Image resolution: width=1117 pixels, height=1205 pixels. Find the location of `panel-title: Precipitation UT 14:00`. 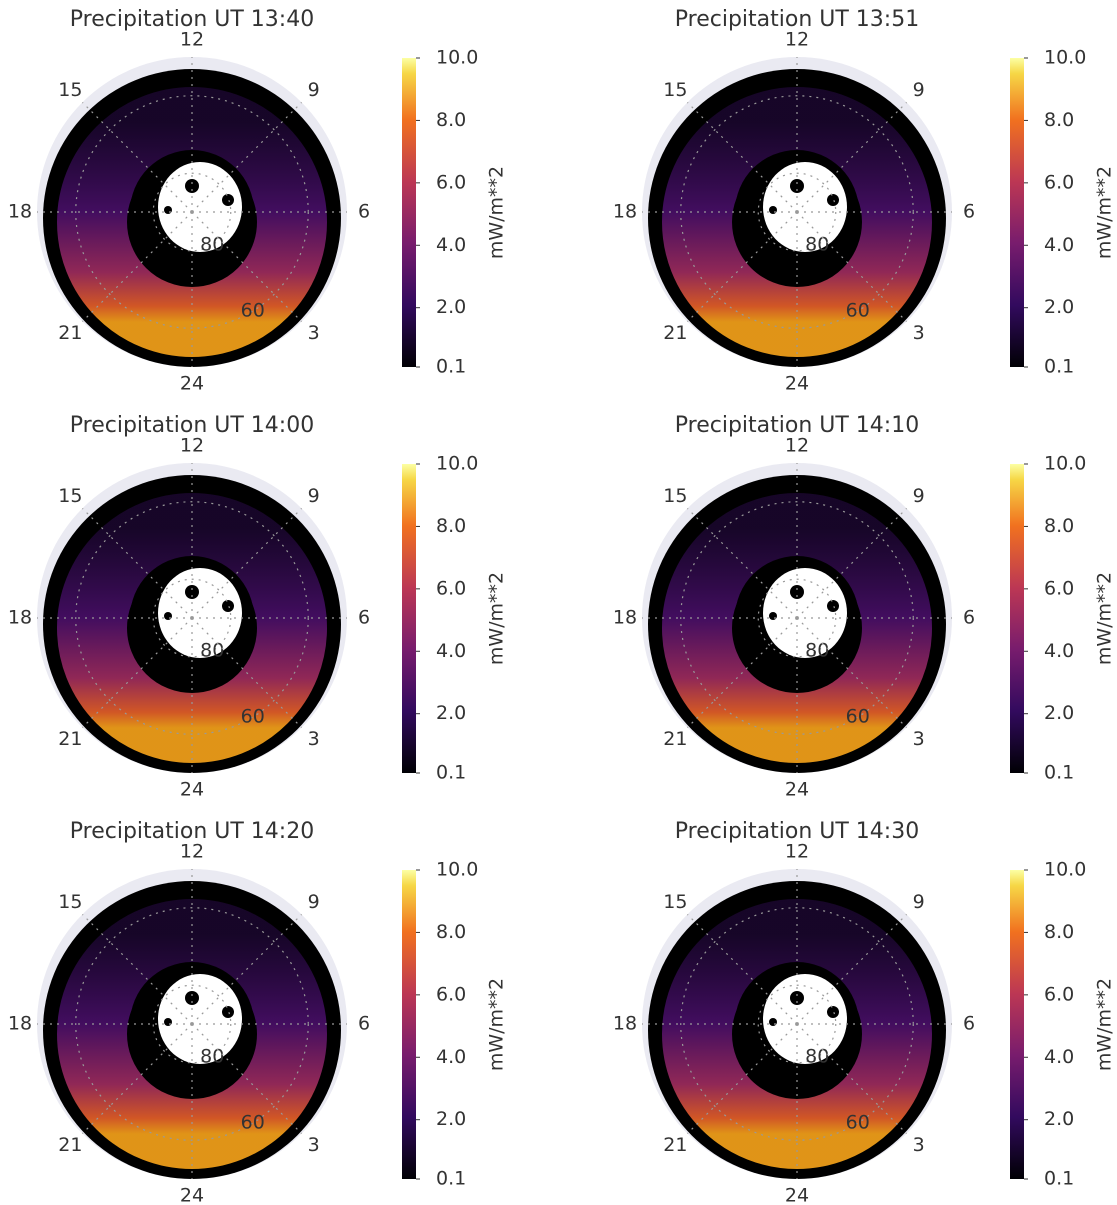

panel-title: Precipitation UT 14:00 is located at coordinates (192, 425).